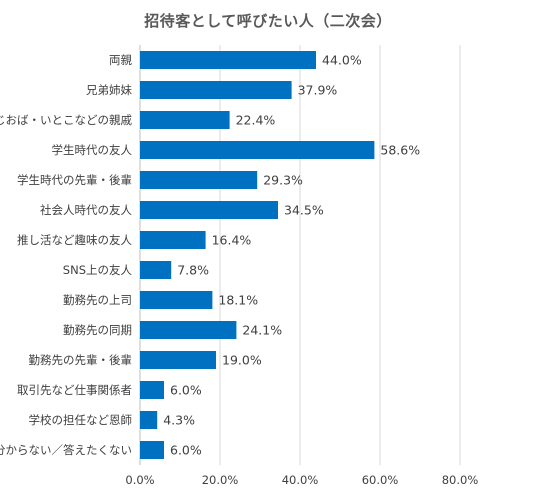 Image resolution: width=536 pixels, height=492 pixels. I want to click on category-label: 取引先など仕事関係者, so click(74, 390).